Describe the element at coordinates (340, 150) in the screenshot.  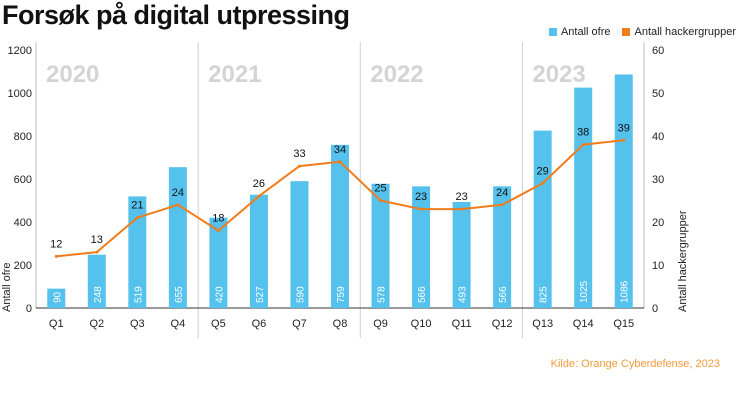
I see `line-value-label: 34` at that location.